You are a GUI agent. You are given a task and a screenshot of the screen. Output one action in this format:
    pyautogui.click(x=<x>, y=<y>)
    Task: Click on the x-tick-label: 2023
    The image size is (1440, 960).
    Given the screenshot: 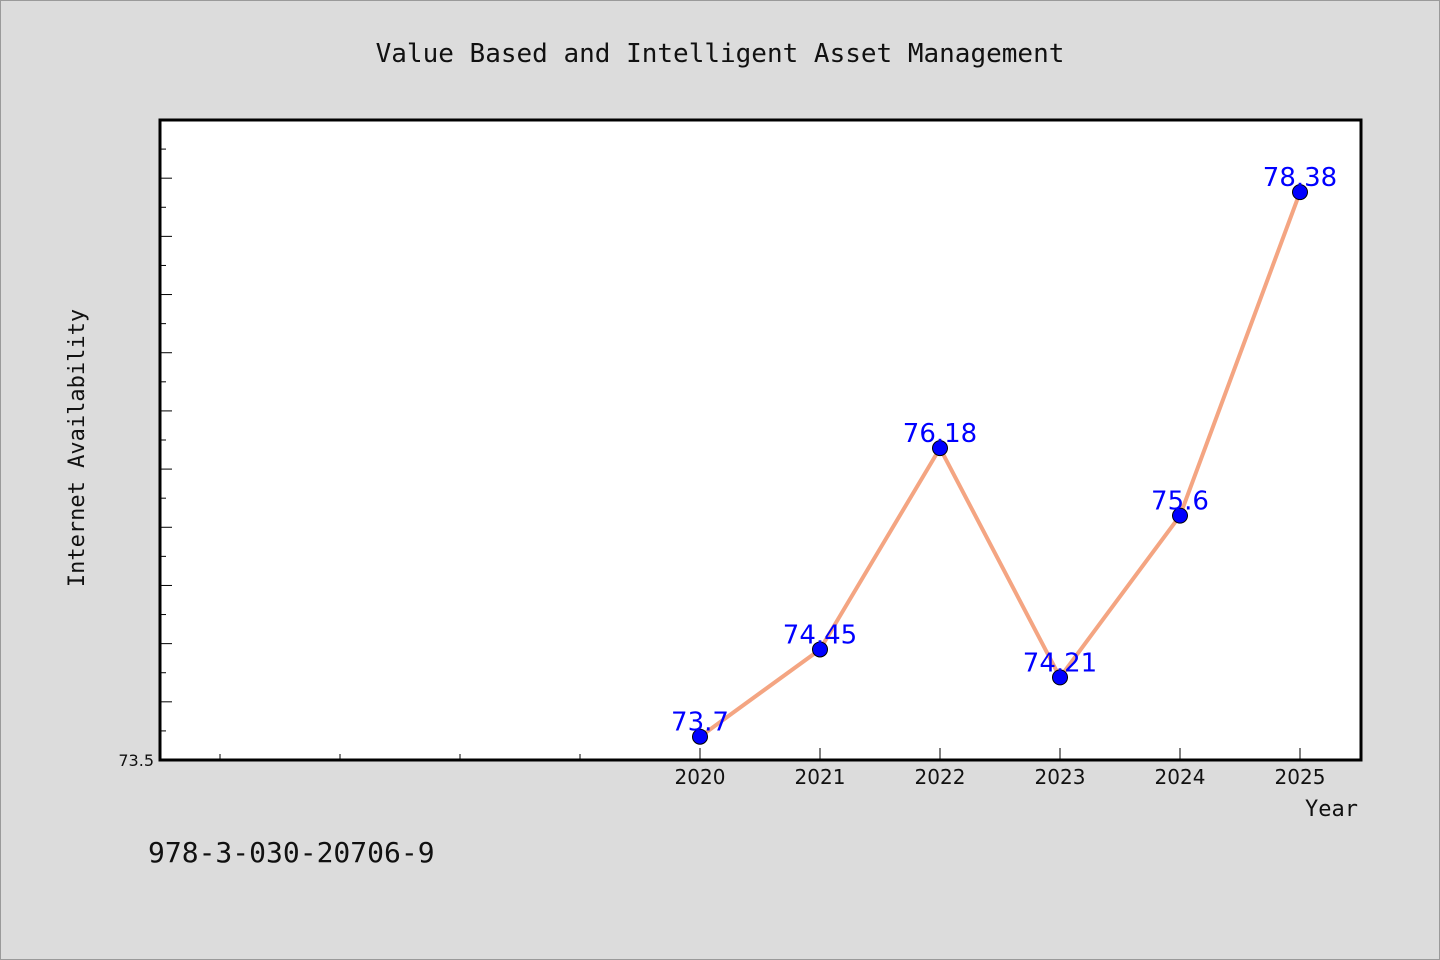 What is the action you would take?
    pyautogui.click(x=1060, y=777)
    